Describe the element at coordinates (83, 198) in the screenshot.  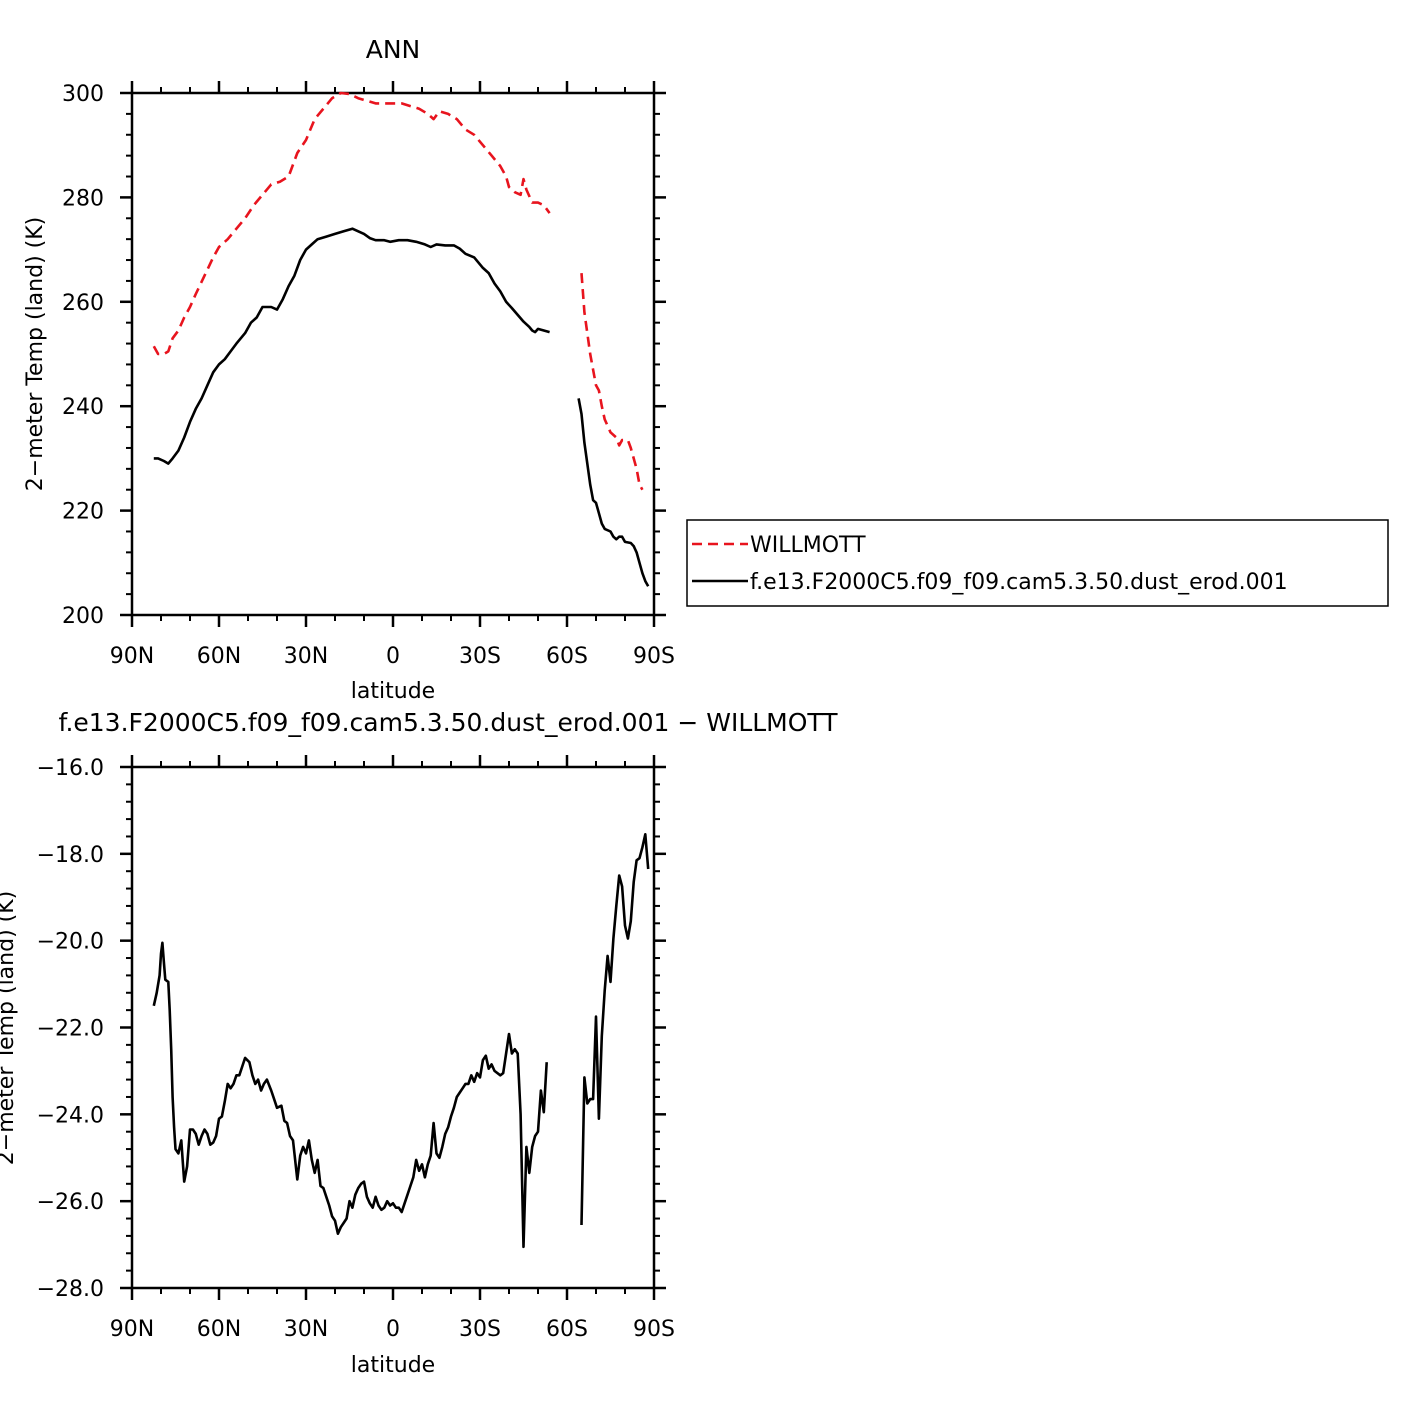
I see `y-tick-label: 280` at that location.